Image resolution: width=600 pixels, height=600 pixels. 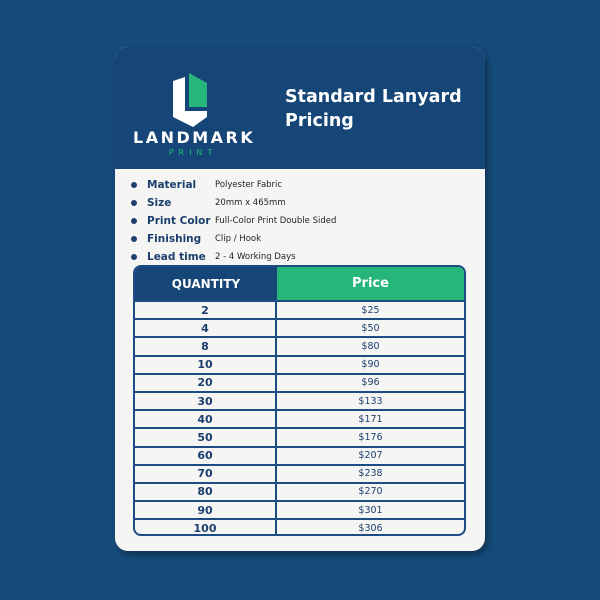 What do you see at coordinates (255, 257) in the screenshot?
I see `spec-value: 2 - 4 Working Days` at bounding box center [255, 257].